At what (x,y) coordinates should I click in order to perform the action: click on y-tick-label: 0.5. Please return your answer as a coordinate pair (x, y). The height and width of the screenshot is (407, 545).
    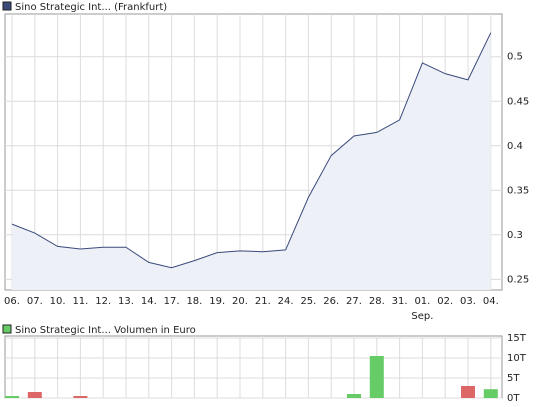
    Looking at the image, I should click on (515, 57).